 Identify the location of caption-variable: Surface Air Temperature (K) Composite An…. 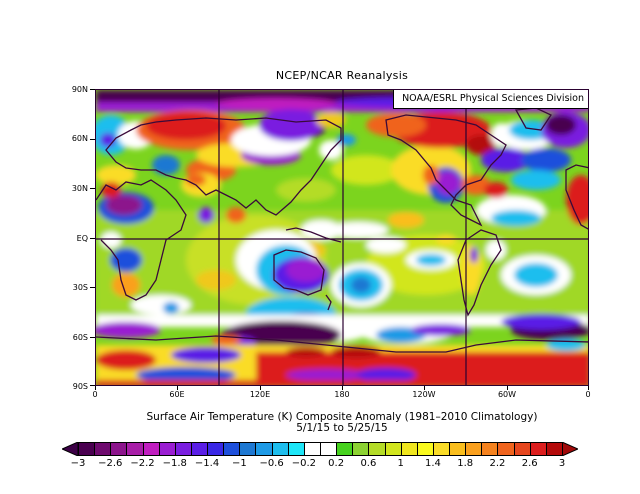
(342, 417).